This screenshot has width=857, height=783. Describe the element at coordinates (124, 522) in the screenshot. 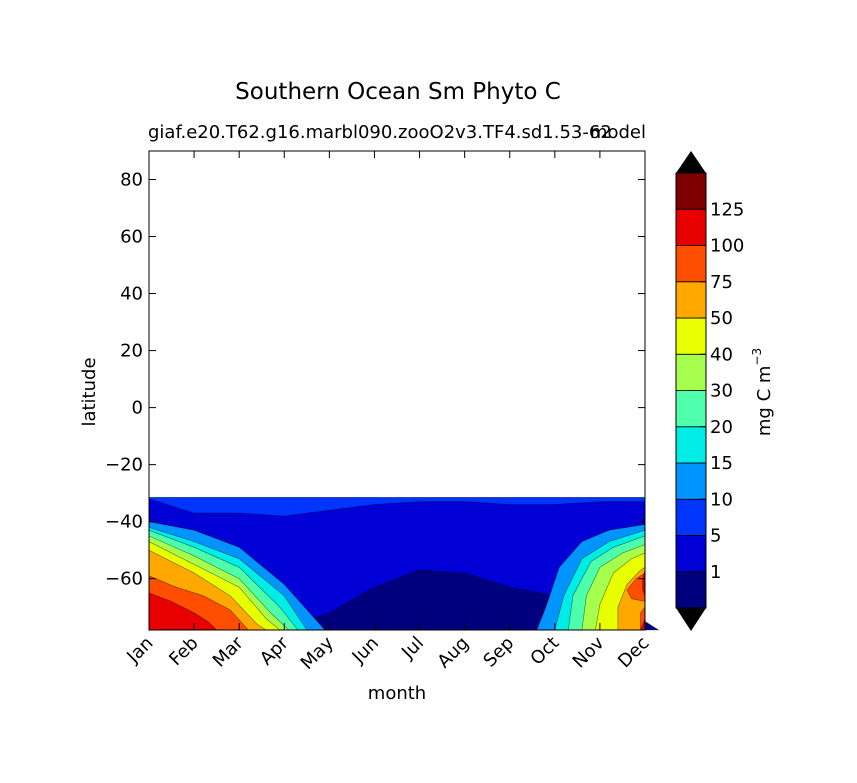

I see `y-tick-label: −40` at that location.